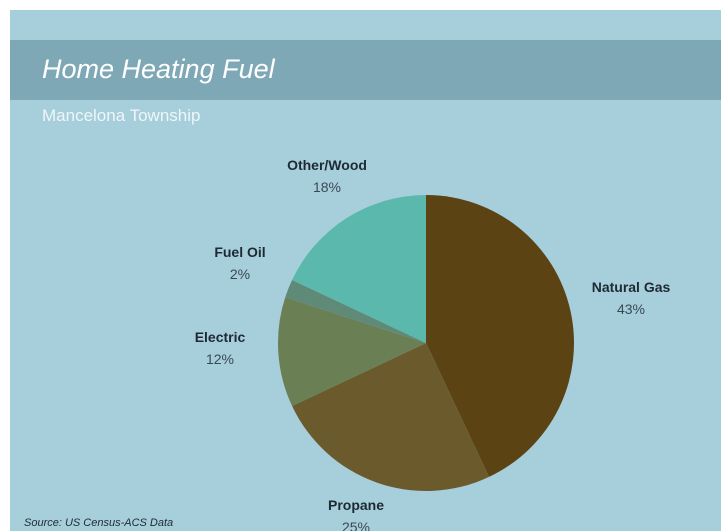  Describe the element at coordinates (356, 505) in the screenshot. I see `slice-label-propane: Propane` at that location.